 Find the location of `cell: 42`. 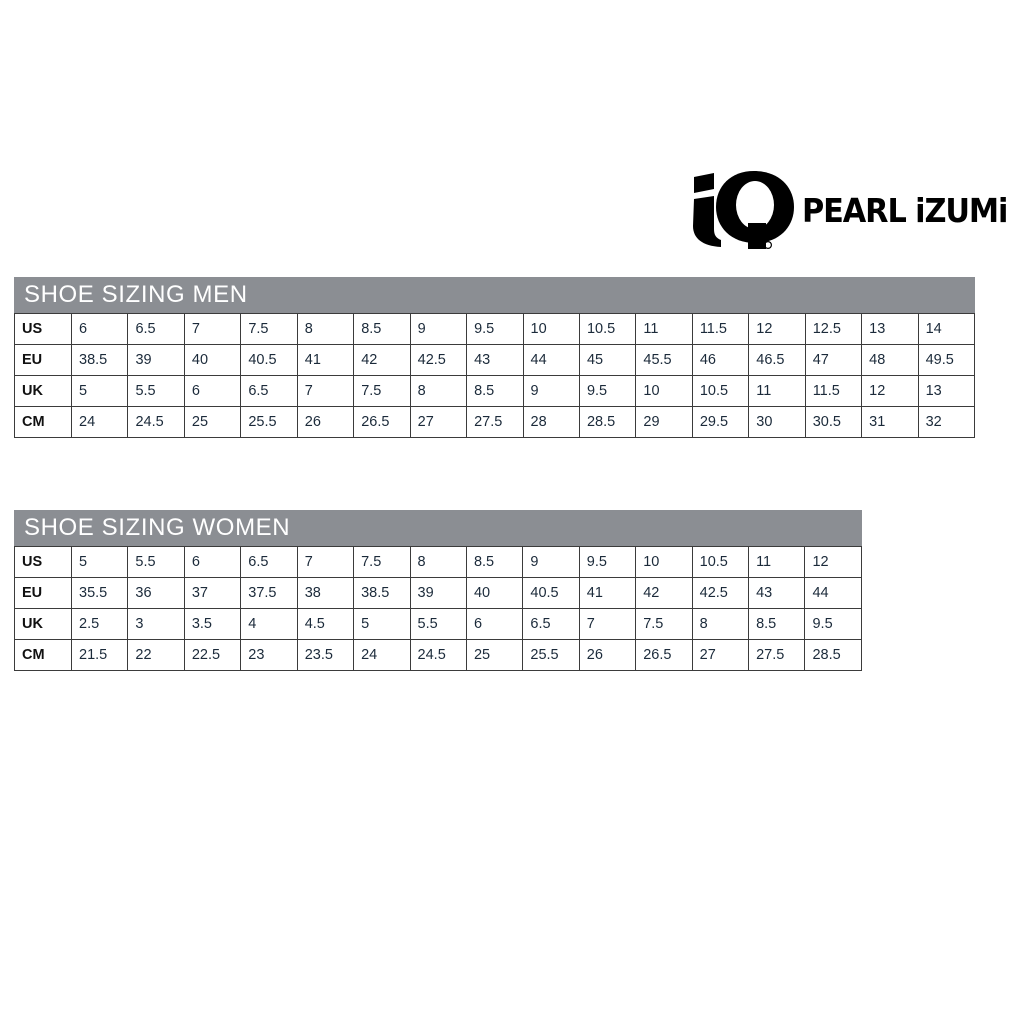

cell: 42 is located at coordinates (382, 360).